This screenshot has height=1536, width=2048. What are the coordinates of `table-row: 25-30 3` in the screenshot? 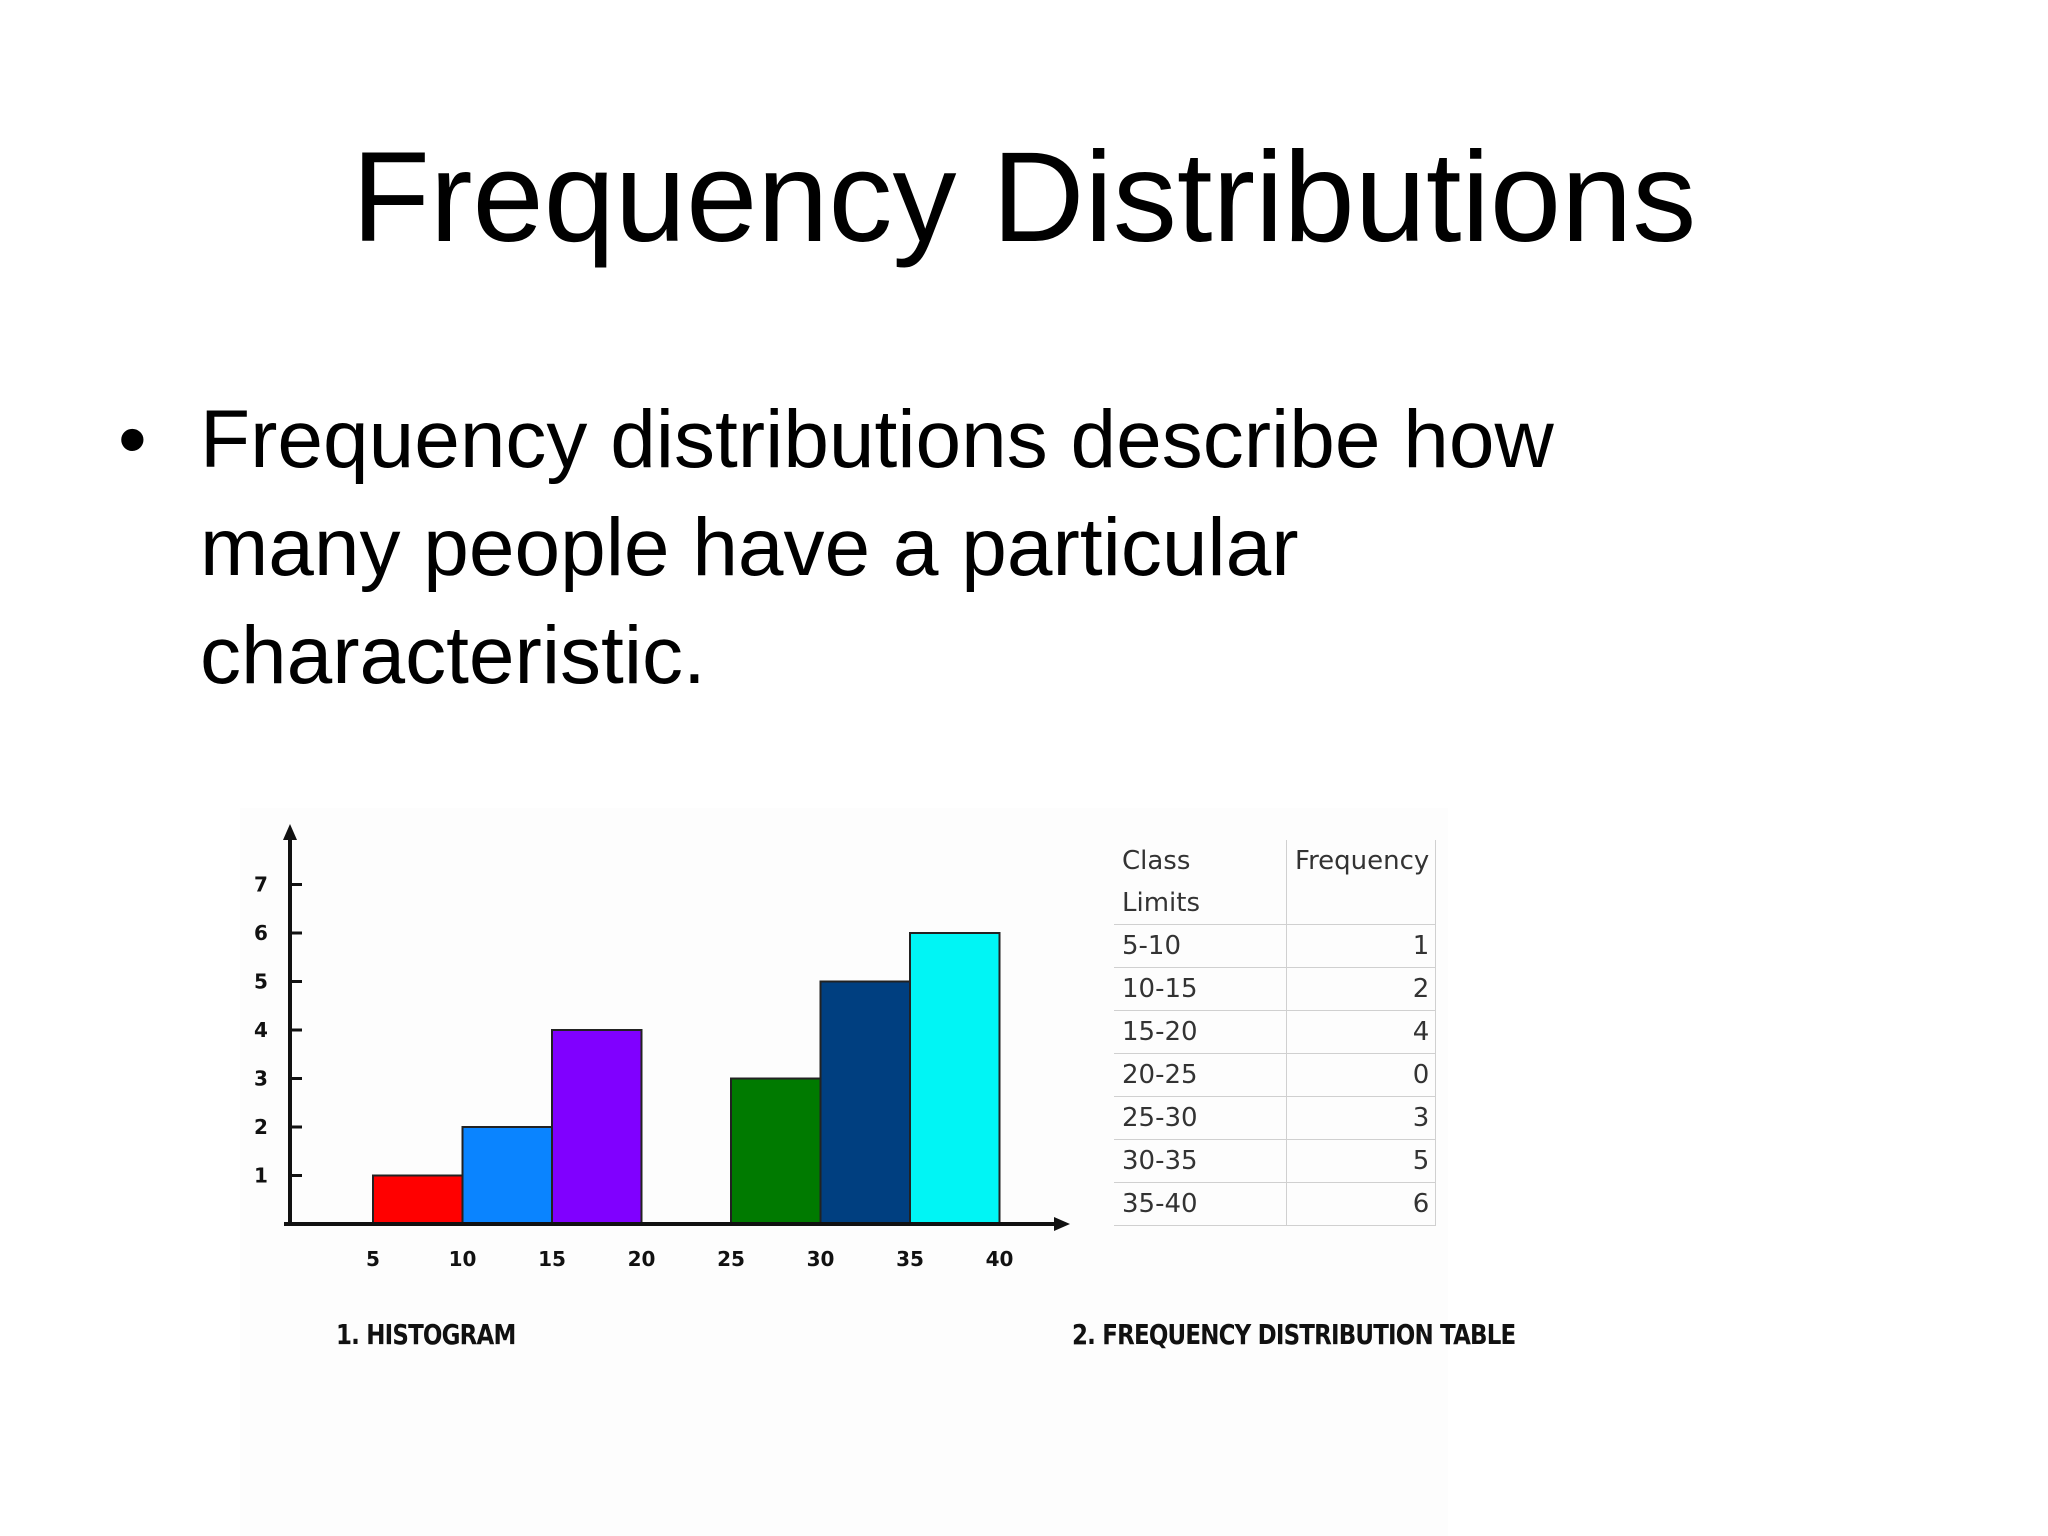 It's located at (1275, 1118).